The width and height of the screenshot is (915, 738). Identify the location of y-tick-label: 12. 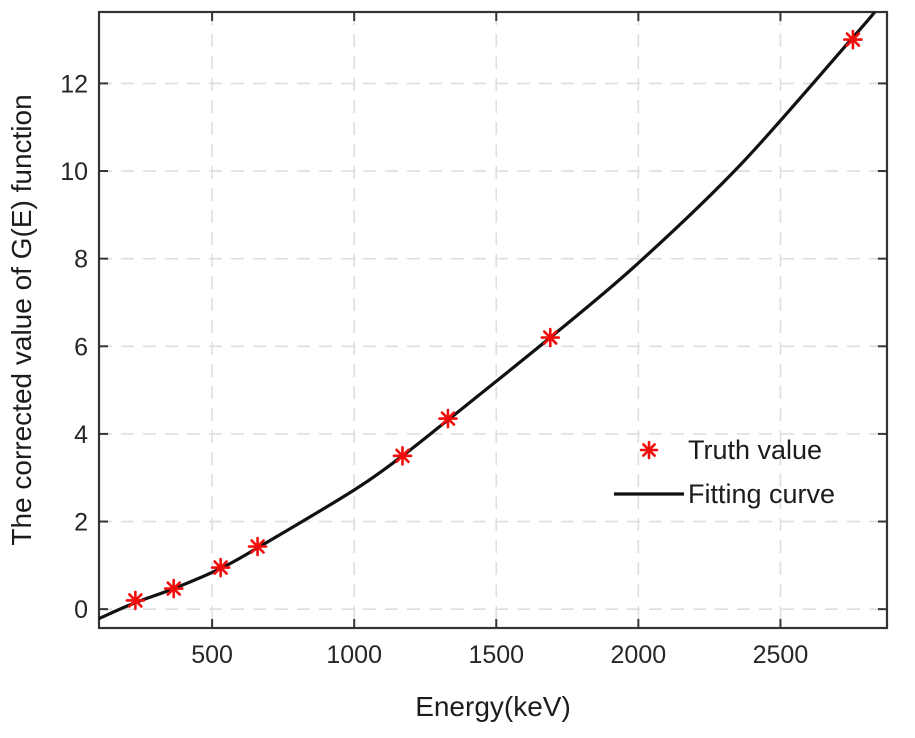
(74, 84).